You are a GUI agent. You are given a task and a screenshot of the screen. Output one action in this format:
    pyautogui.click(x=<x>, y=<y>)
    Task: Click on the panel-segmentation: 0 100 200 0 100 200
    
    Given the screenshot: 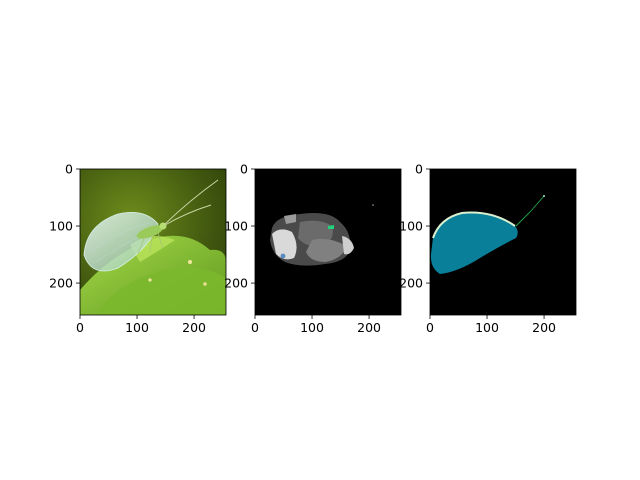 What is the action you would take?
    pyautogui.click(x=313, y=249)
    